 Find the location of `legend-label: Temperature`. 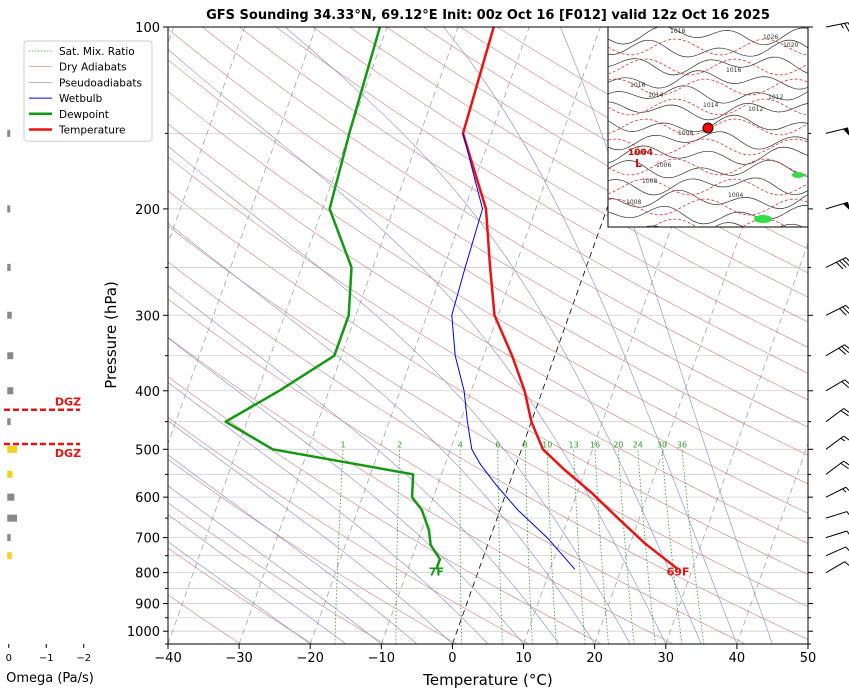

legend-label: Temperature is located at coordinates (92, 131).